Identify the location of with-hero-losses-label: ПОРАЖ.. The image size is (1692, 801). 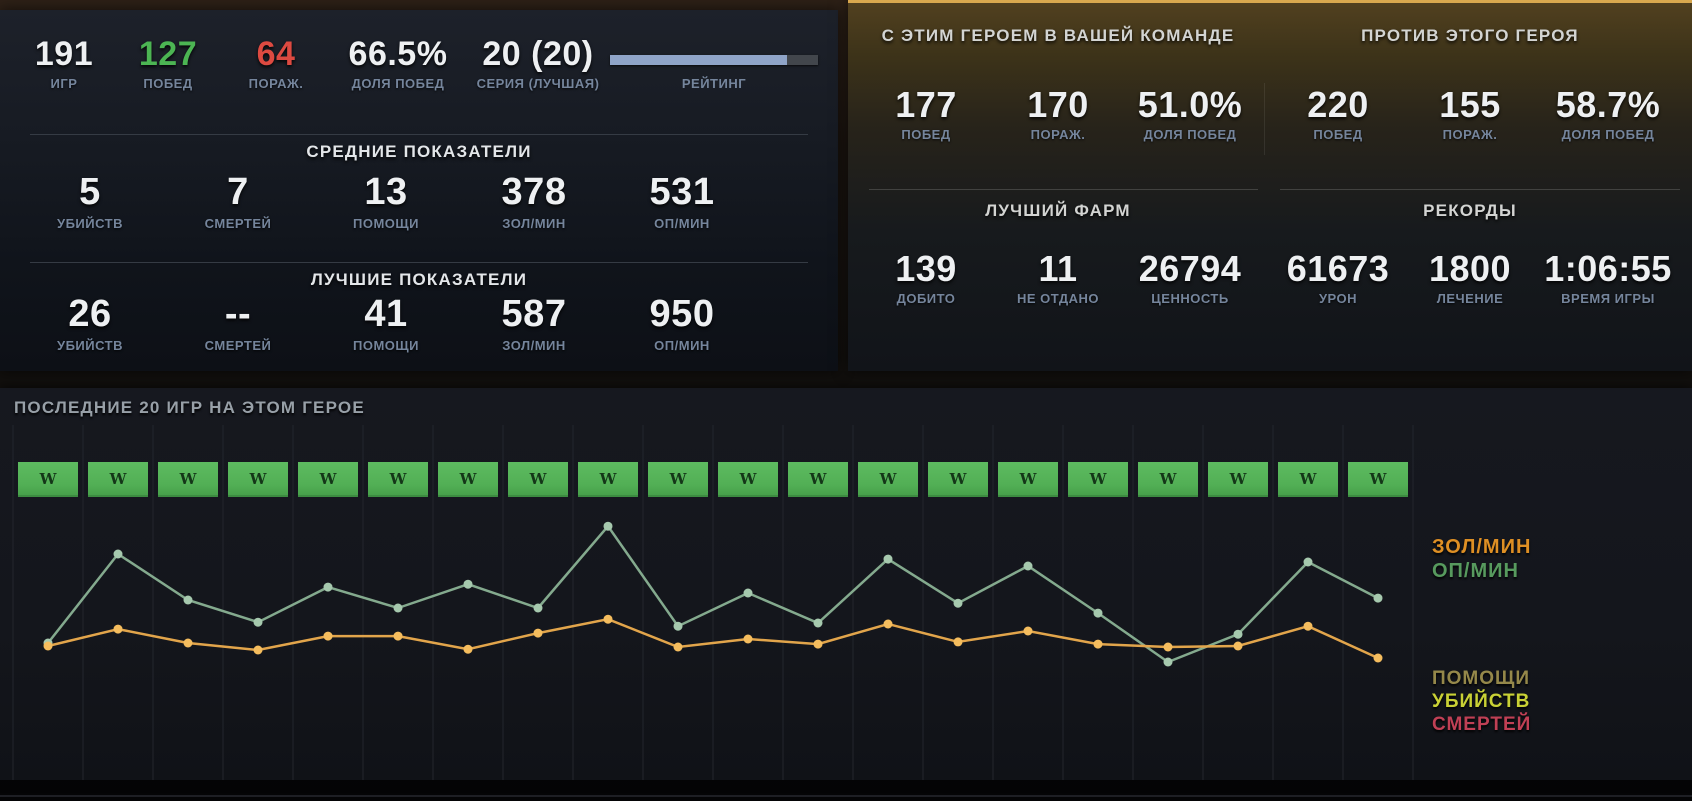
(1058, 134).